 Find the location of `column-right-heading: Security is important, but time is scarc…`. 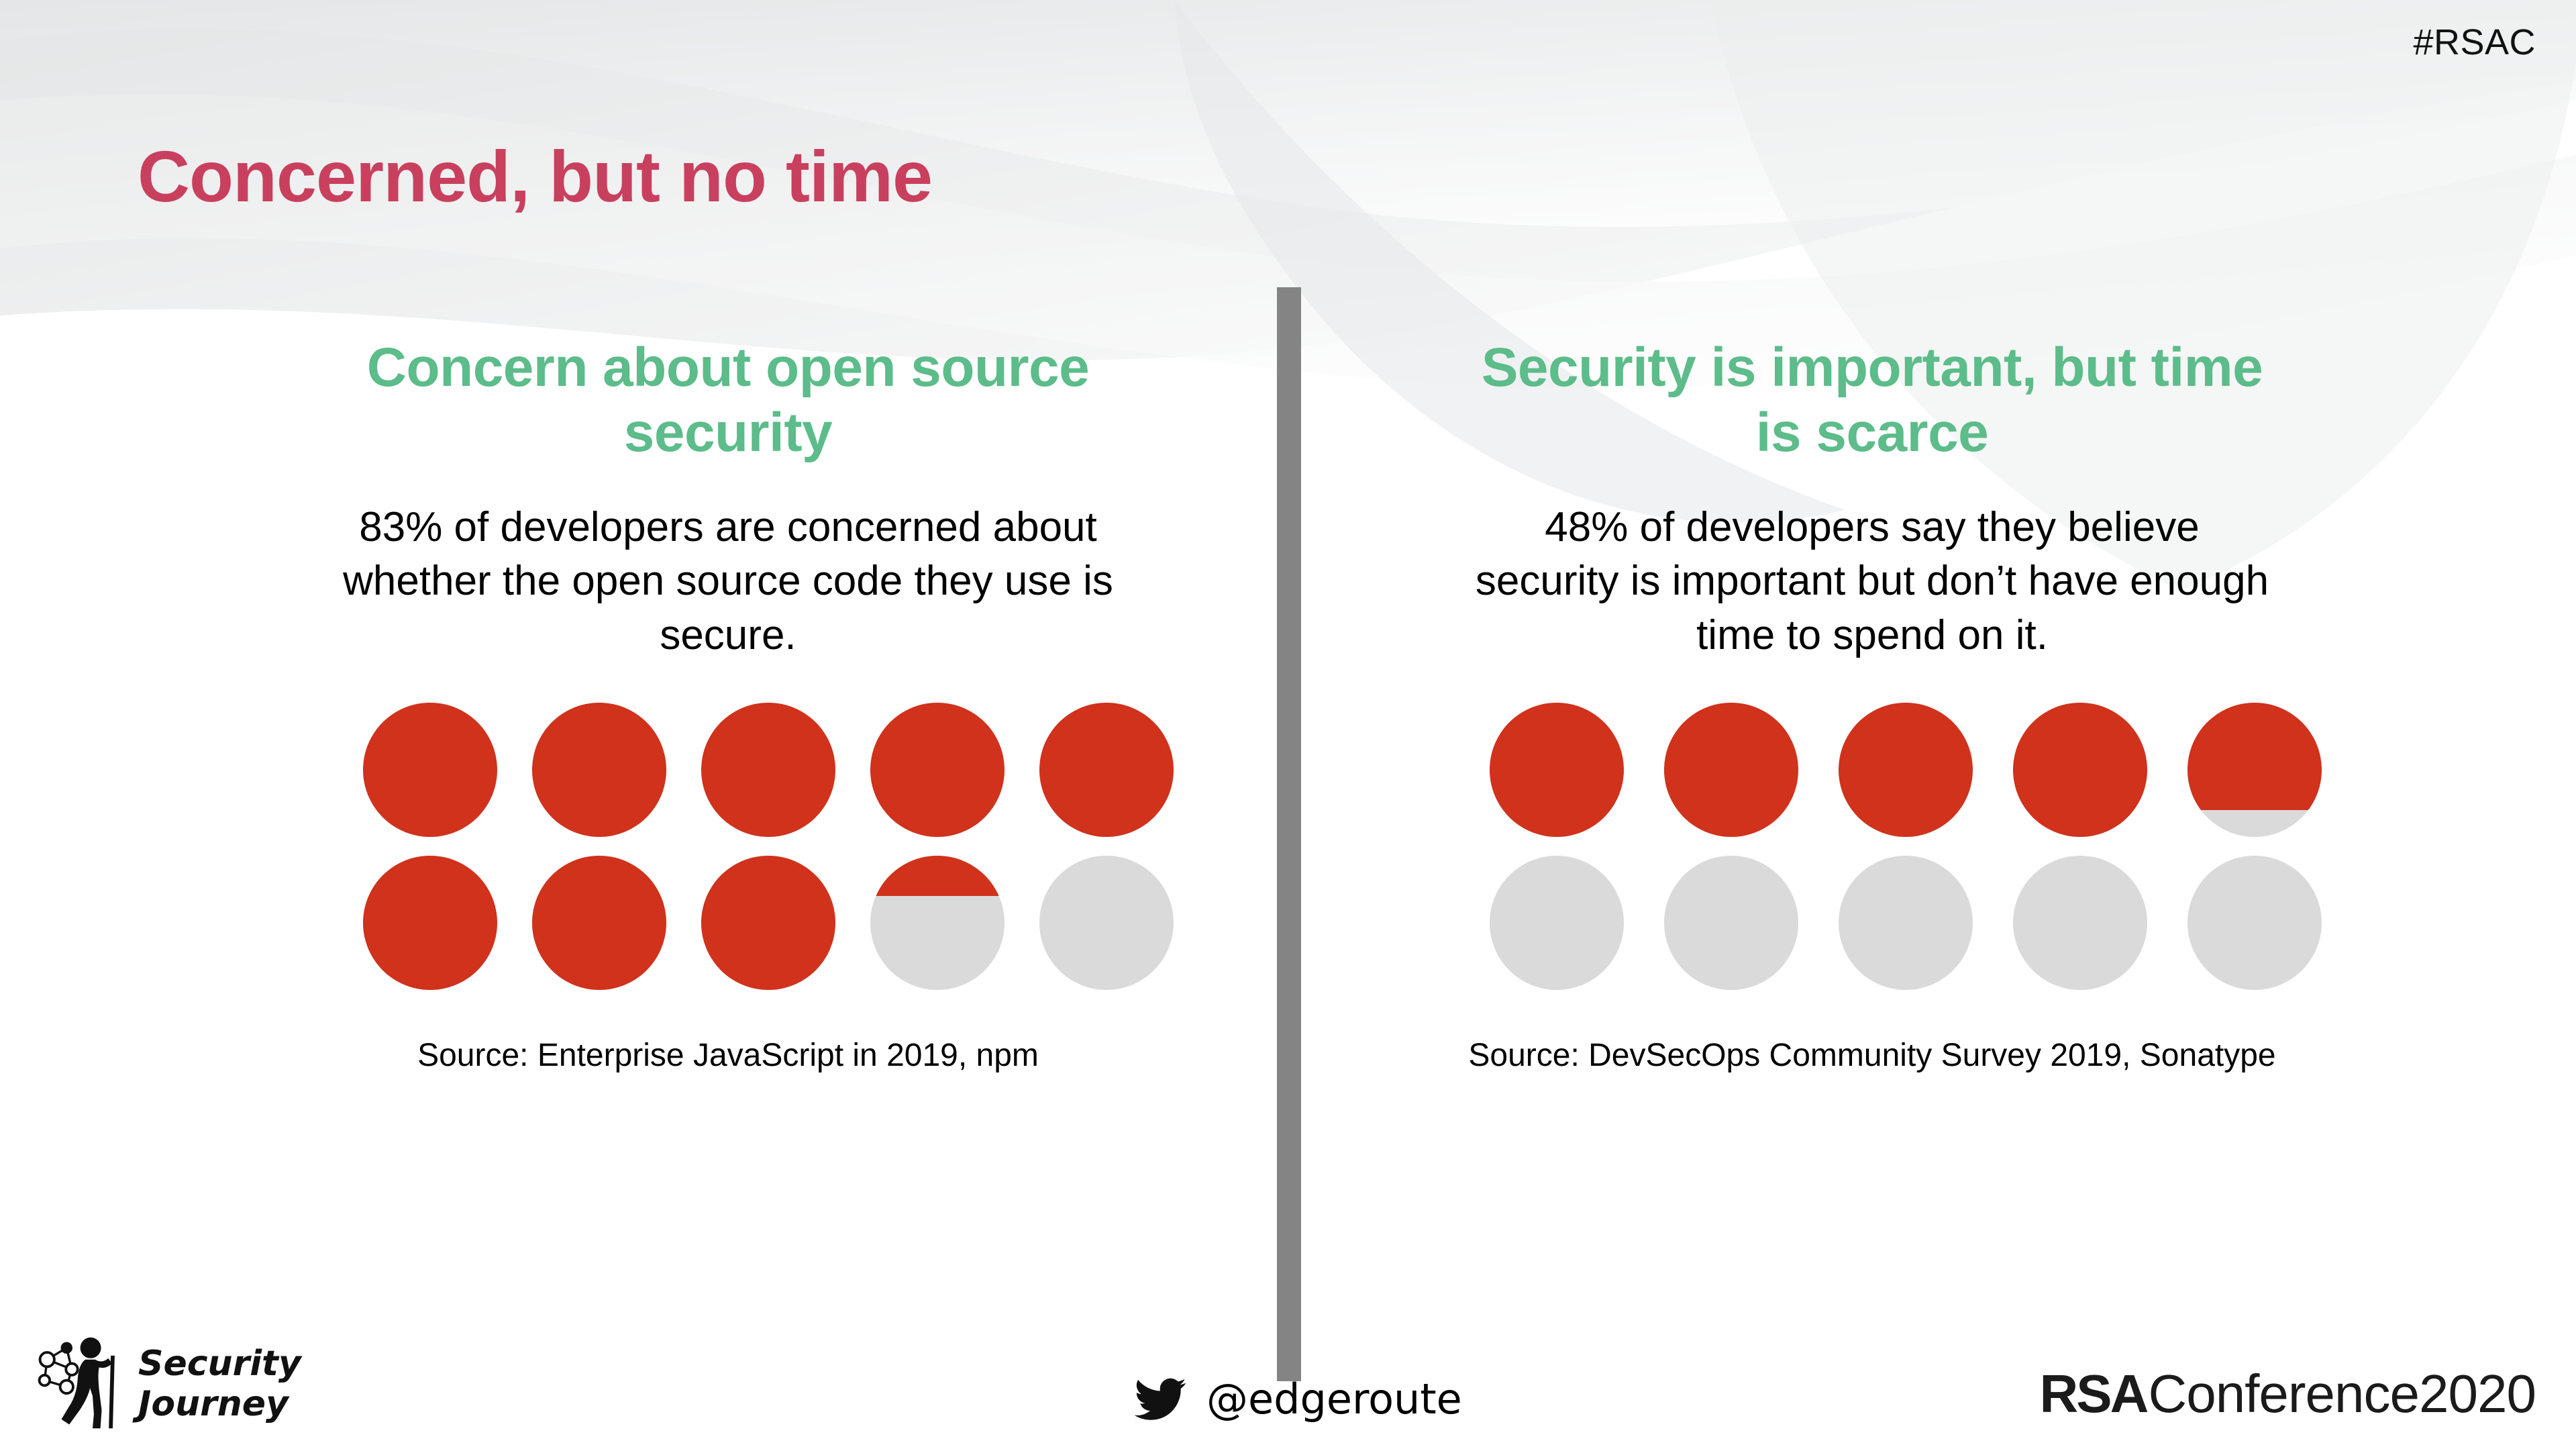

column-right-heading: Security is important, but time is scarc… is located at coordinates (1872, 400).